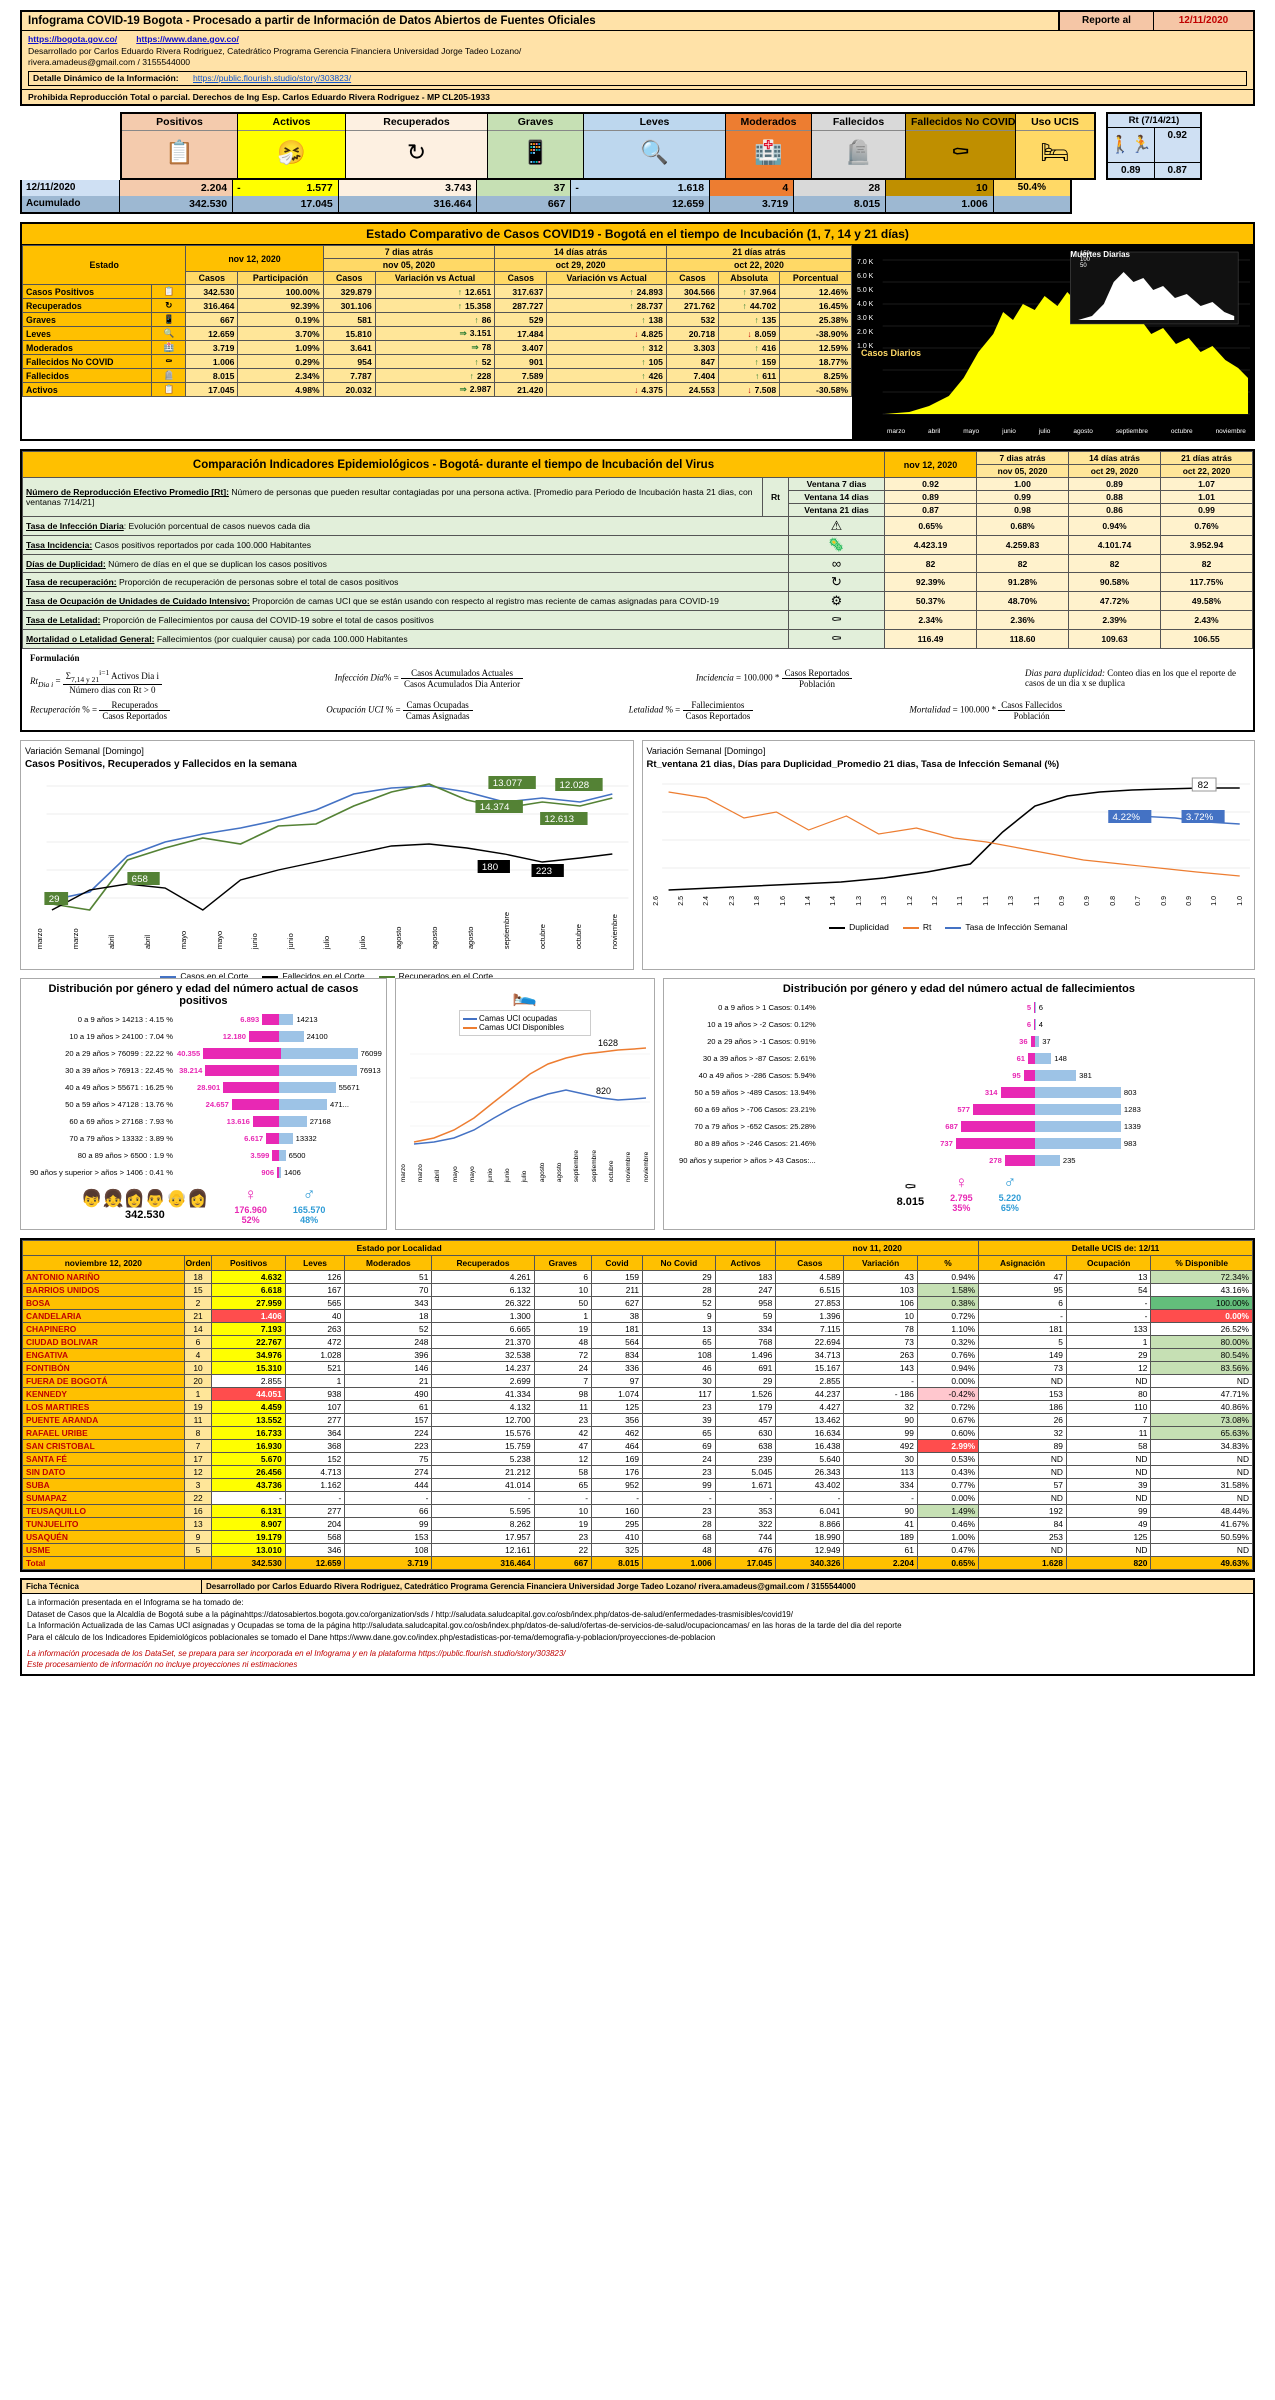 The image size is (1275, 2400). What do you see at coordinates (315, 1342) in the screenshot?
I see `loc-leves: 472` at bounding box center [315, 1342].